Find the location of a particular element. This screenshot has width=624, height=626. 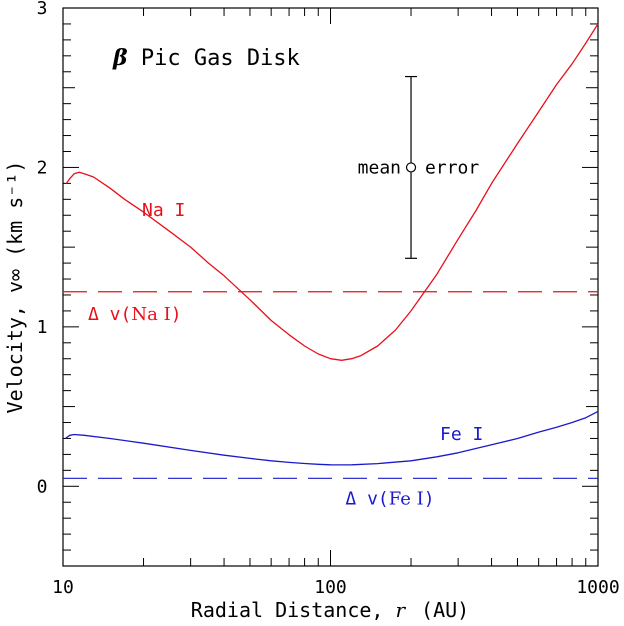

error-bar-mean-point is located at coordinates (411, 167).